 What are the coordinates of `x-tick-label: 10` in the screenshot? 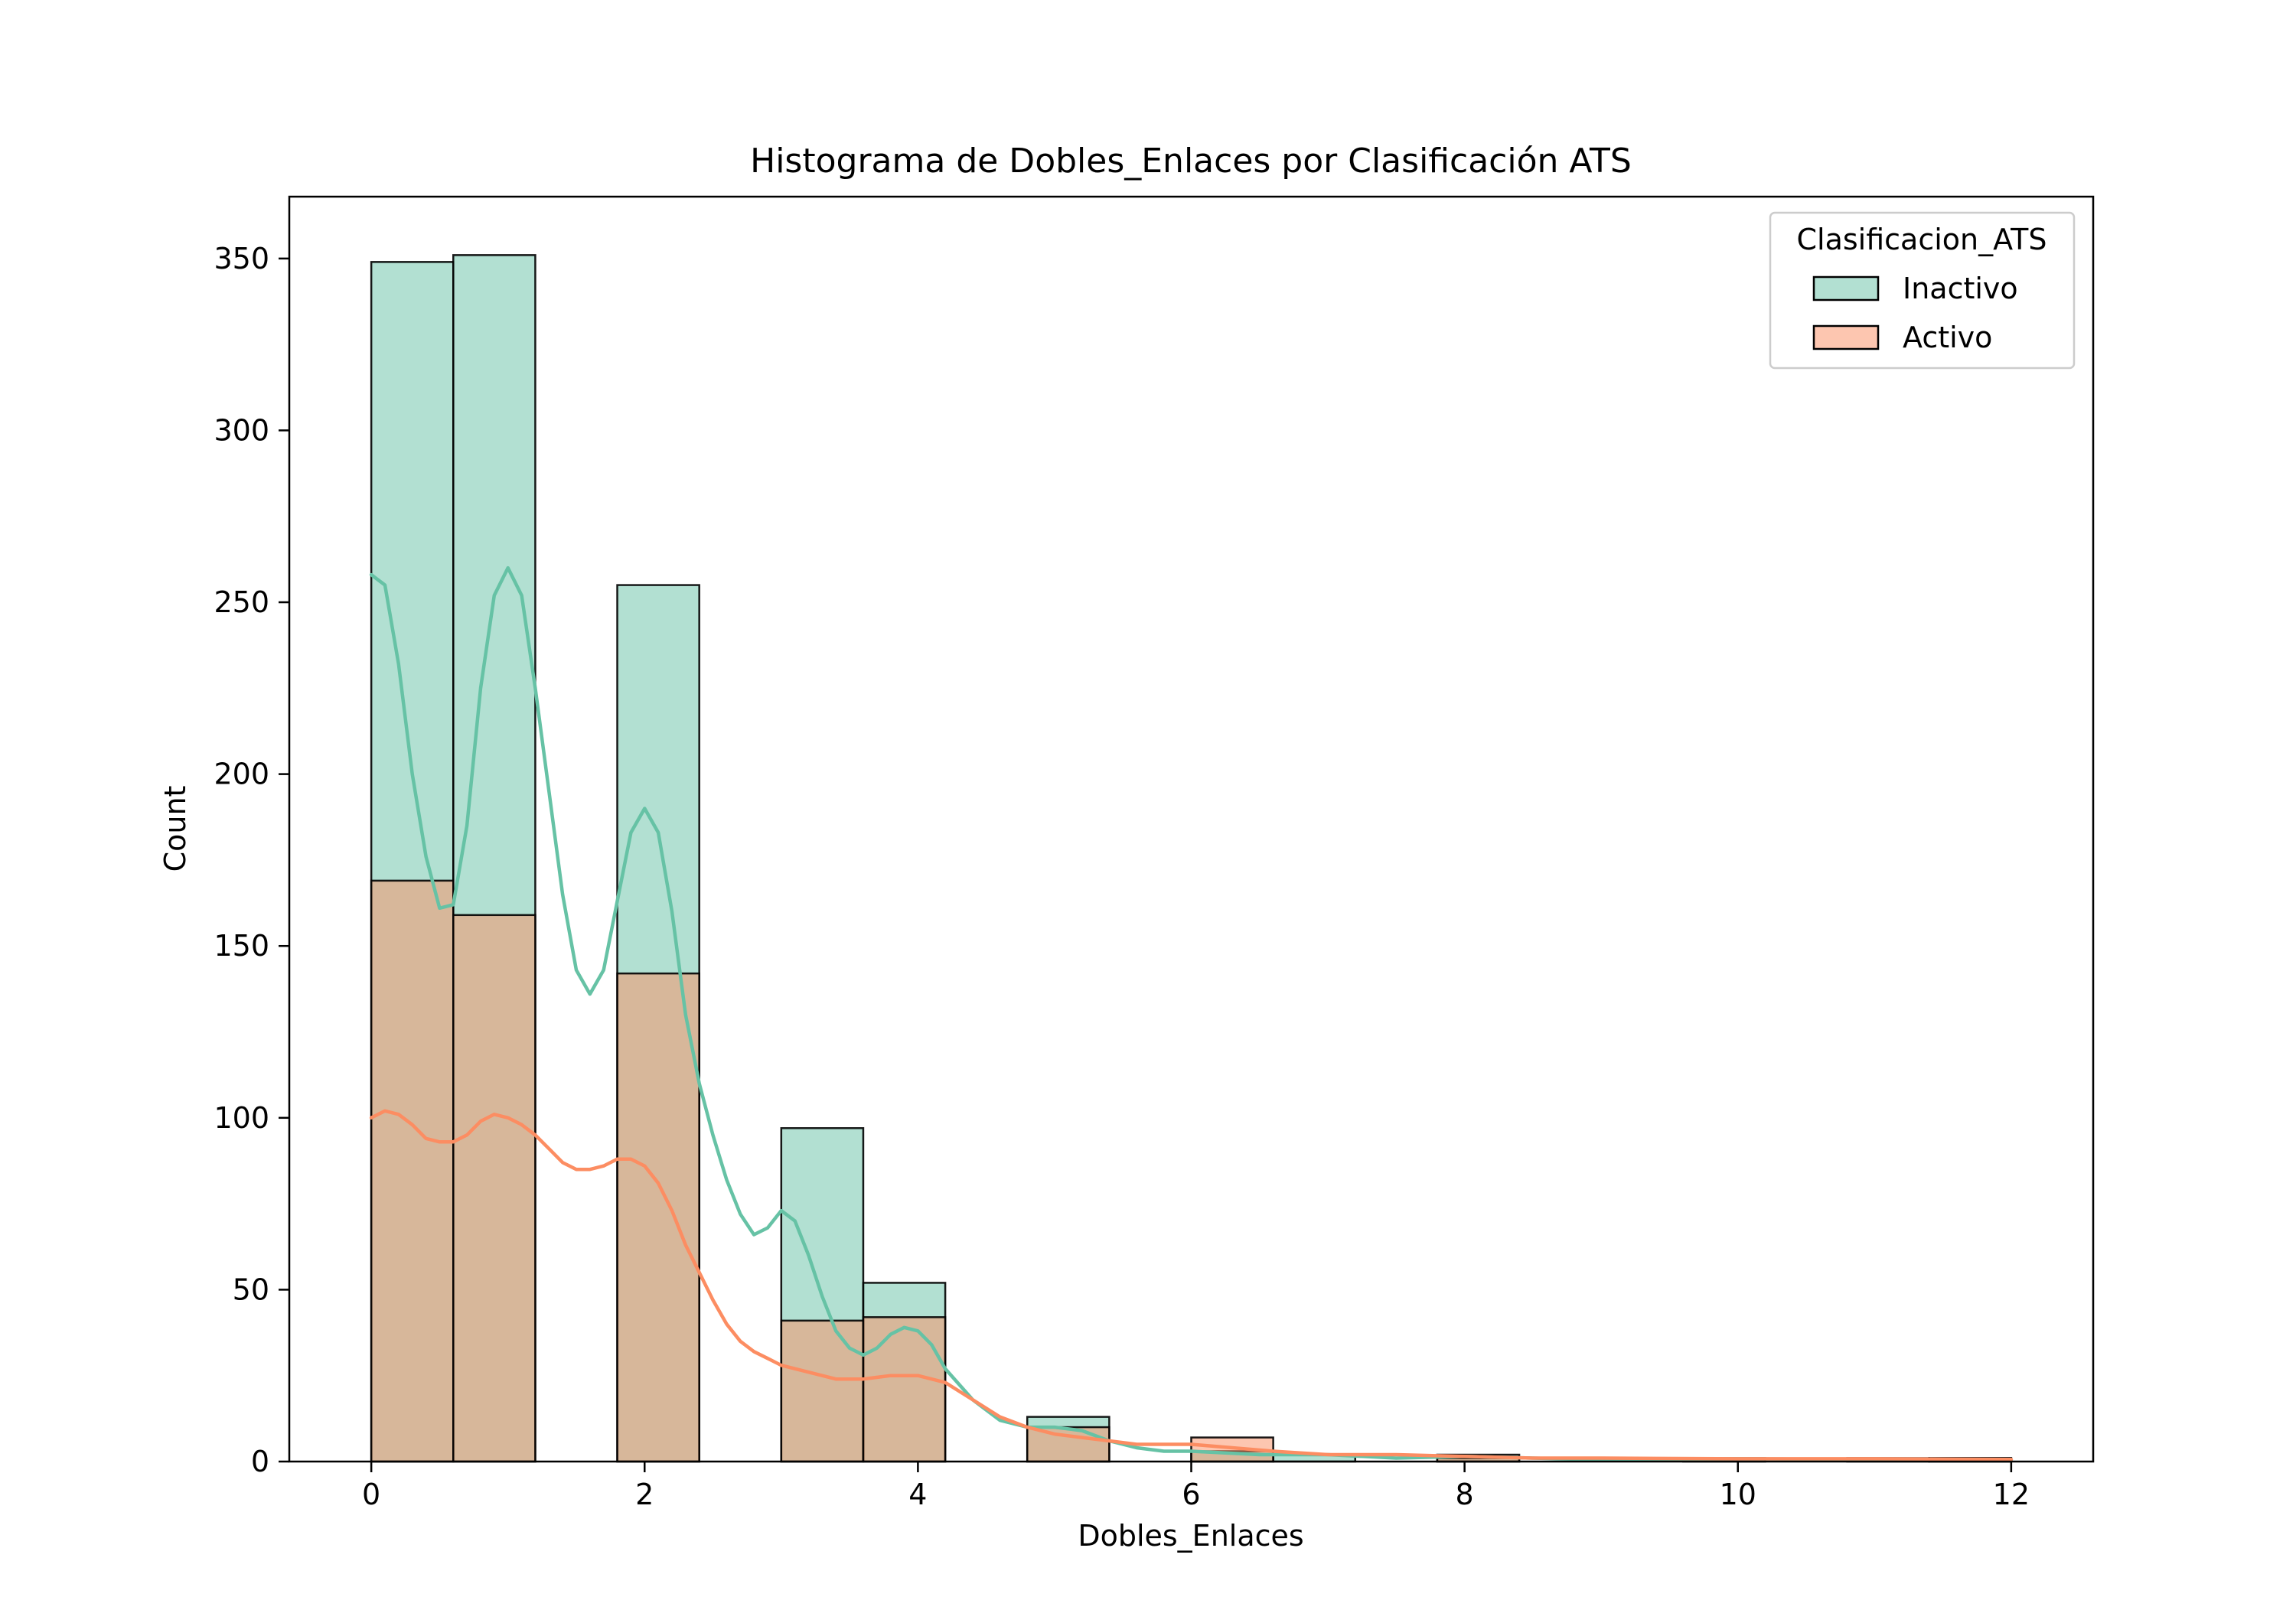 It's located at (1738, 1494).